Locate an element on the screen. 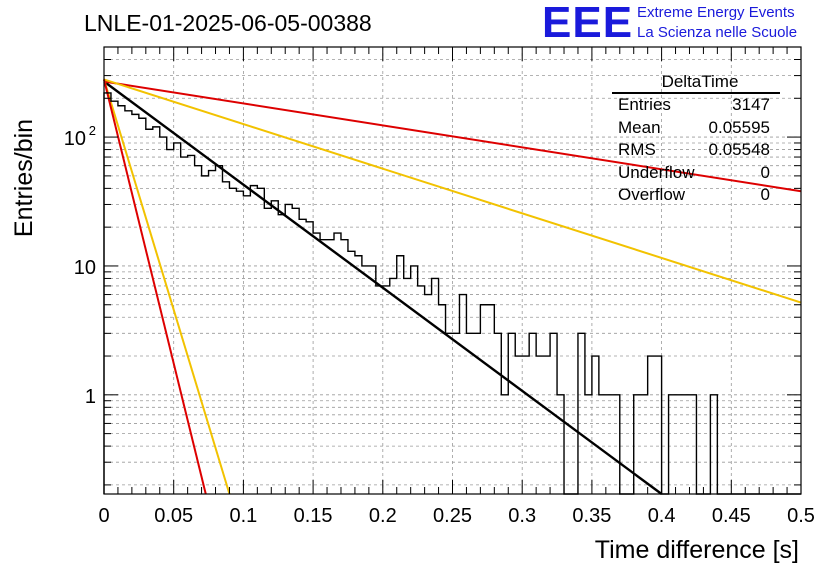  y-tick-label: 1 is located at coordinates (90, 397).